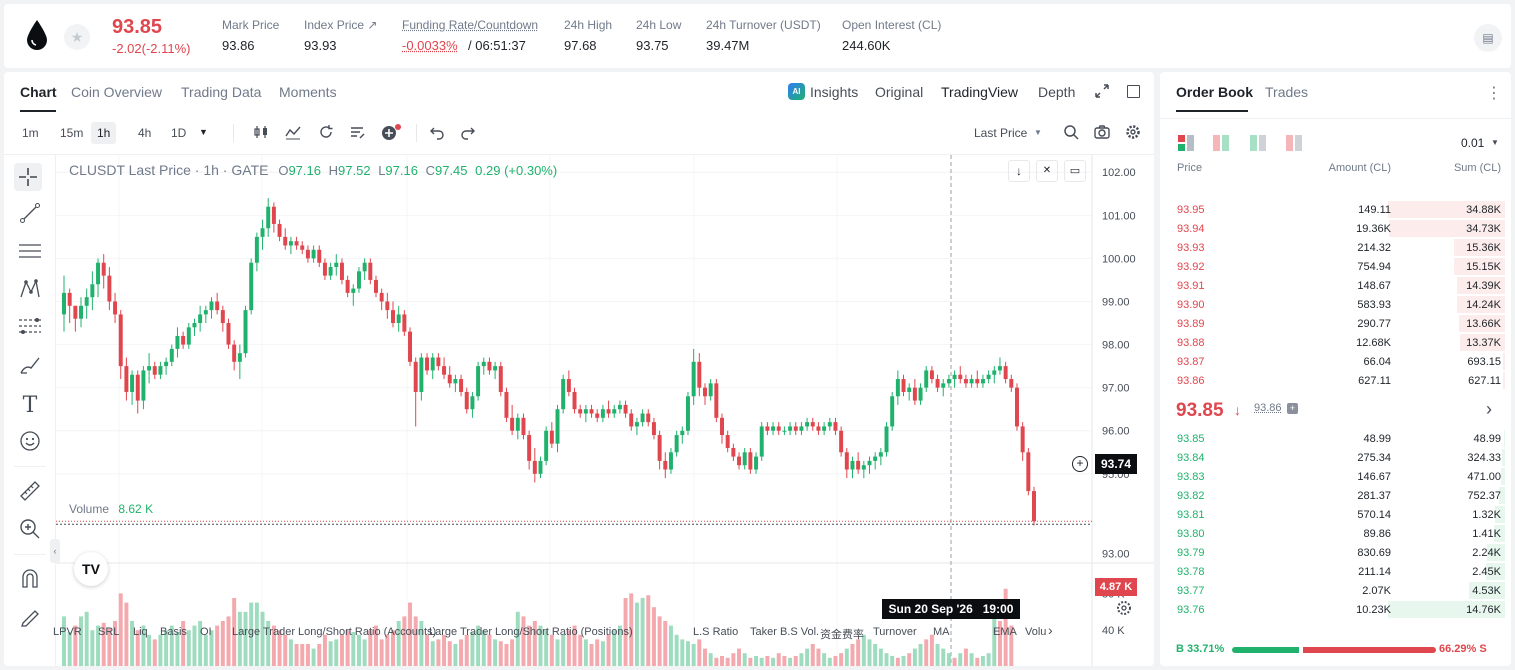  I want to click on index-price-label: Index Price ↗, so click(341, 25).